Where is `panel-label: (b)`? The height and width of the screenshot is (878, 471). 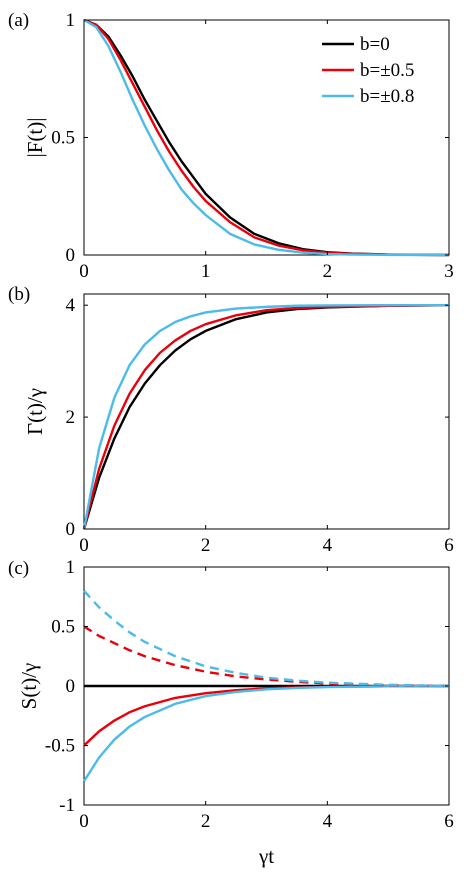 panel-label: (b) is located at coordinates (19, 294).